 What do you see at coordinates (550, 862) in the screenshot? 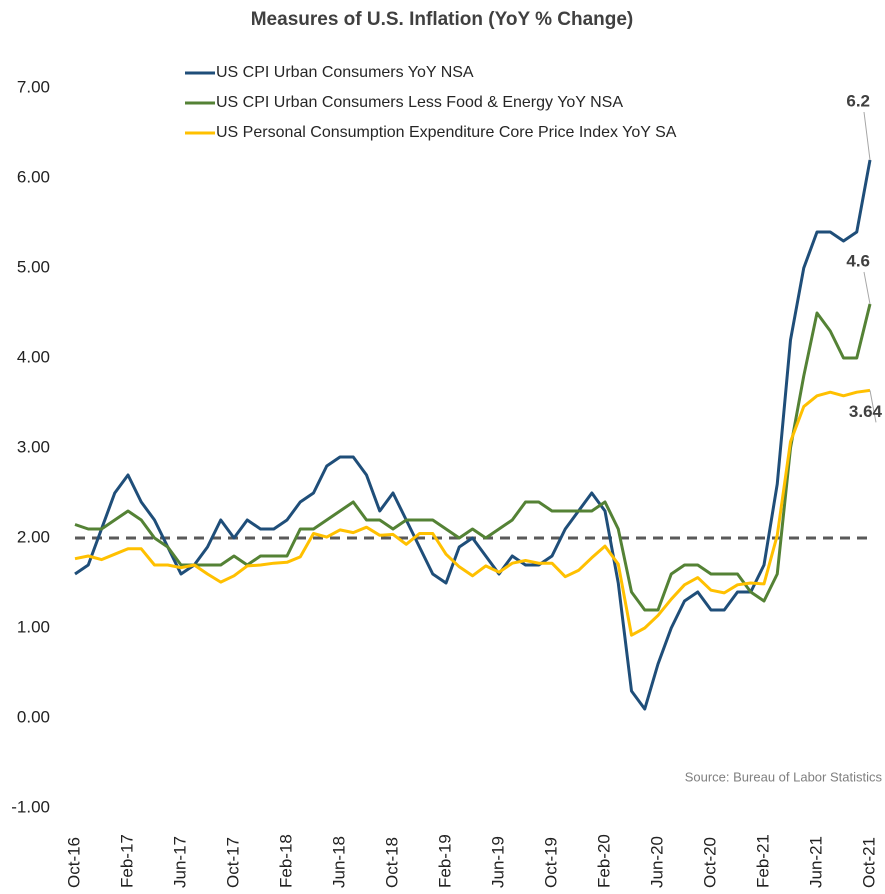
I see `x-tick-label: Oct-19` at bounding box center [550, 862].